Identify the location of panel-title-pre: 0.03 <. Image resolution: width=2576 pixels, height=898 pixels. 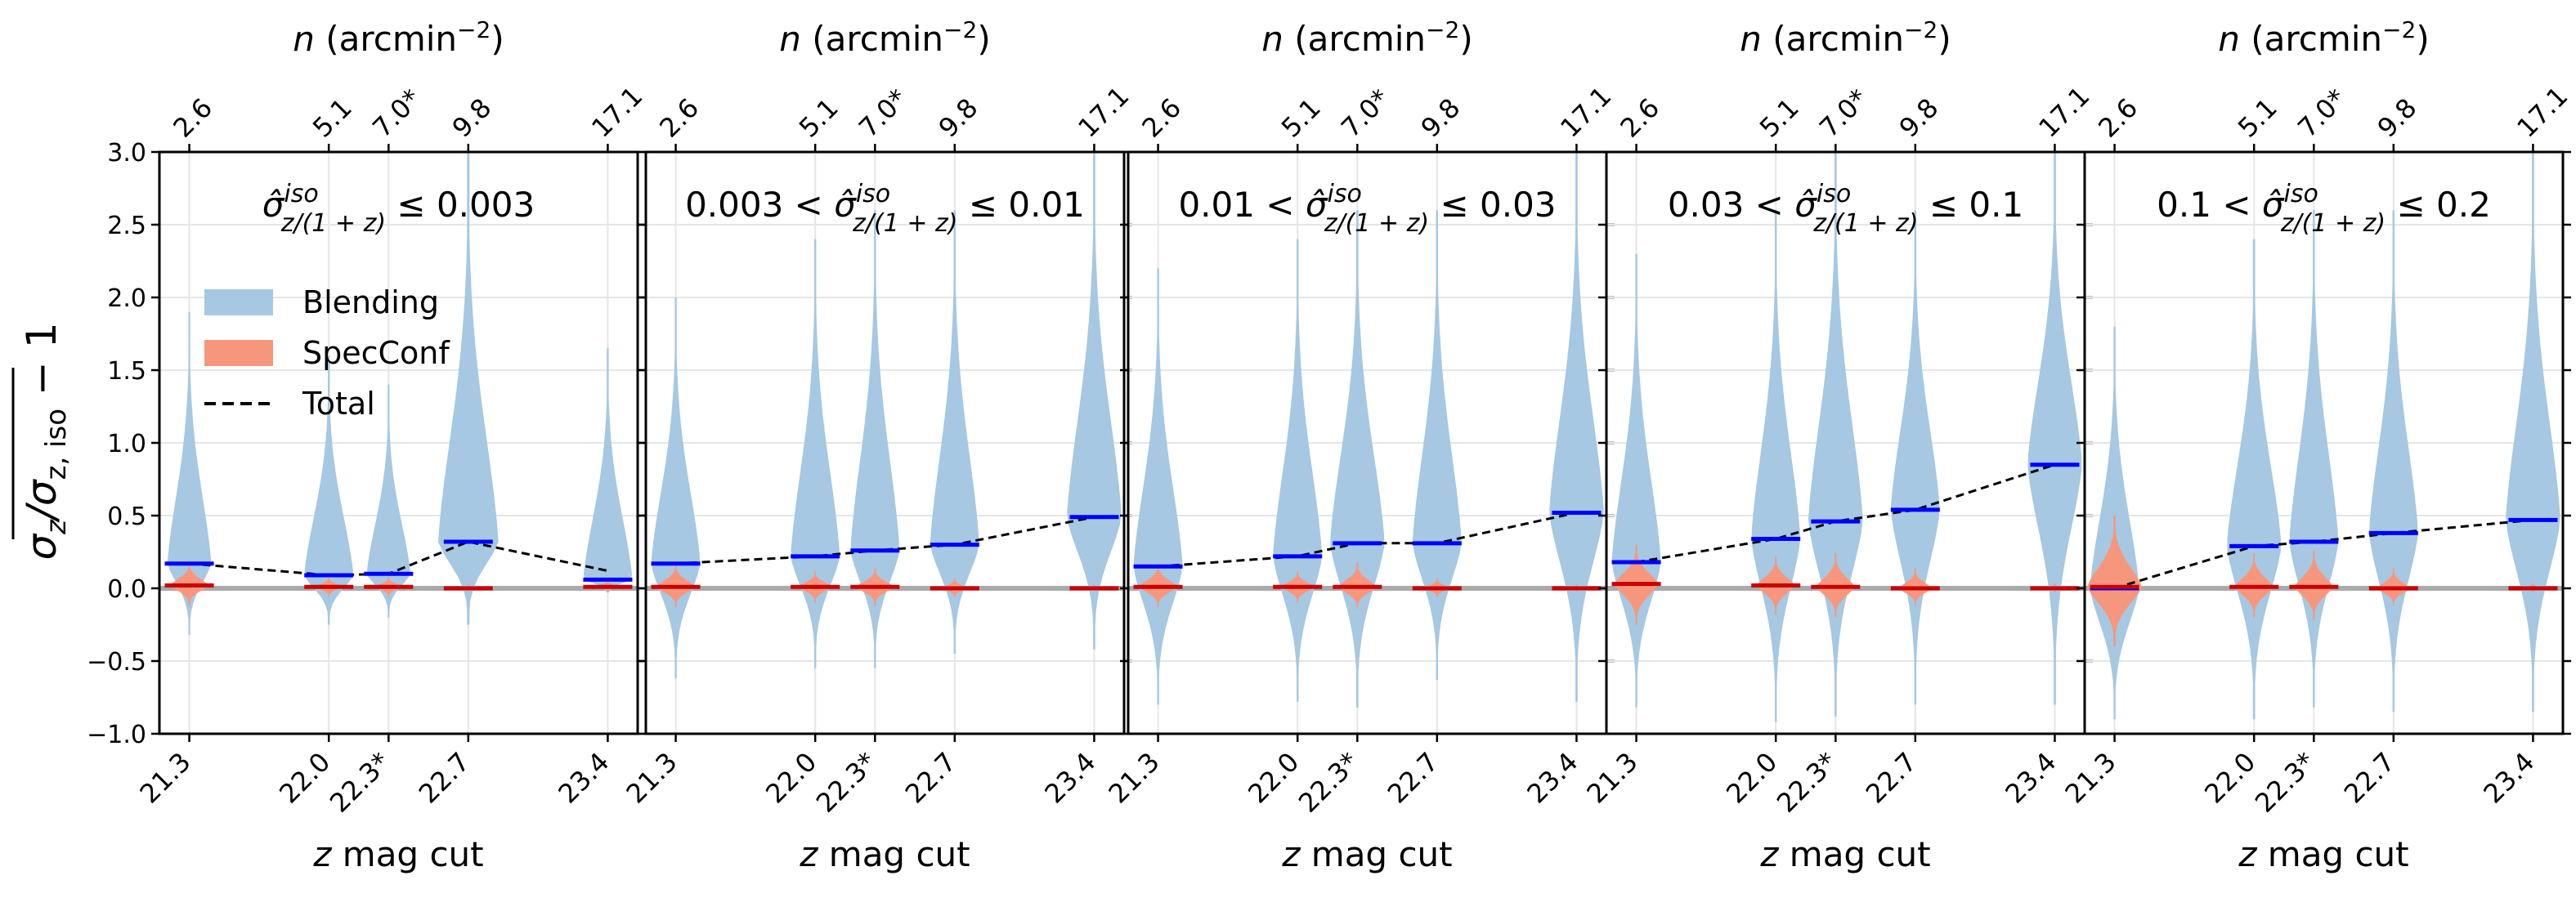
(1731, 205).